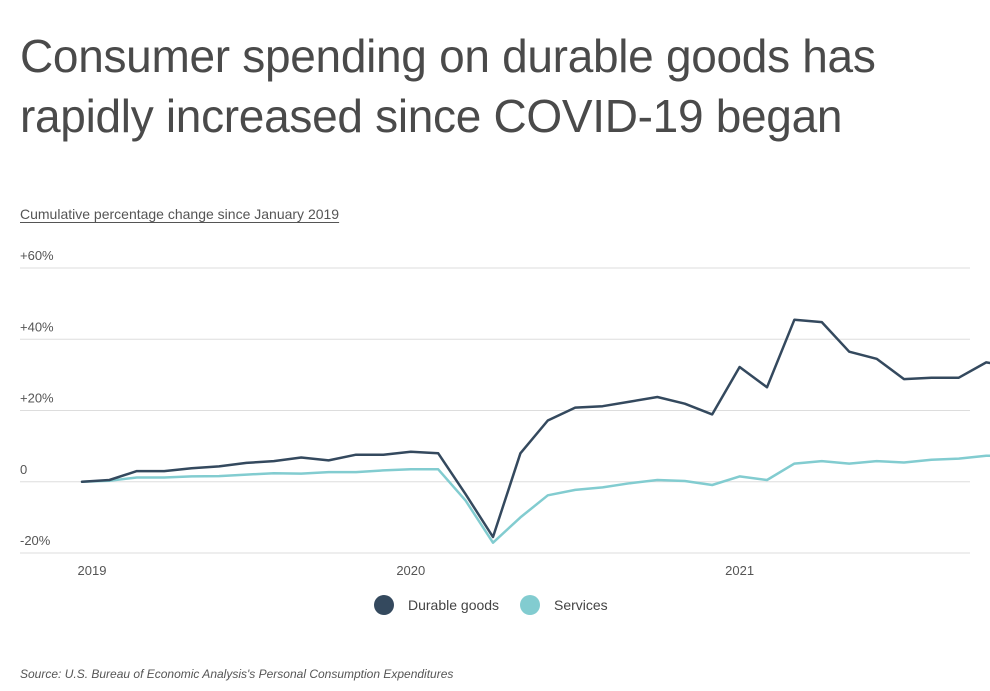 This screenshot has height=691, width=990. I want to click on x-tick-label: 2019, so click(92, 570).